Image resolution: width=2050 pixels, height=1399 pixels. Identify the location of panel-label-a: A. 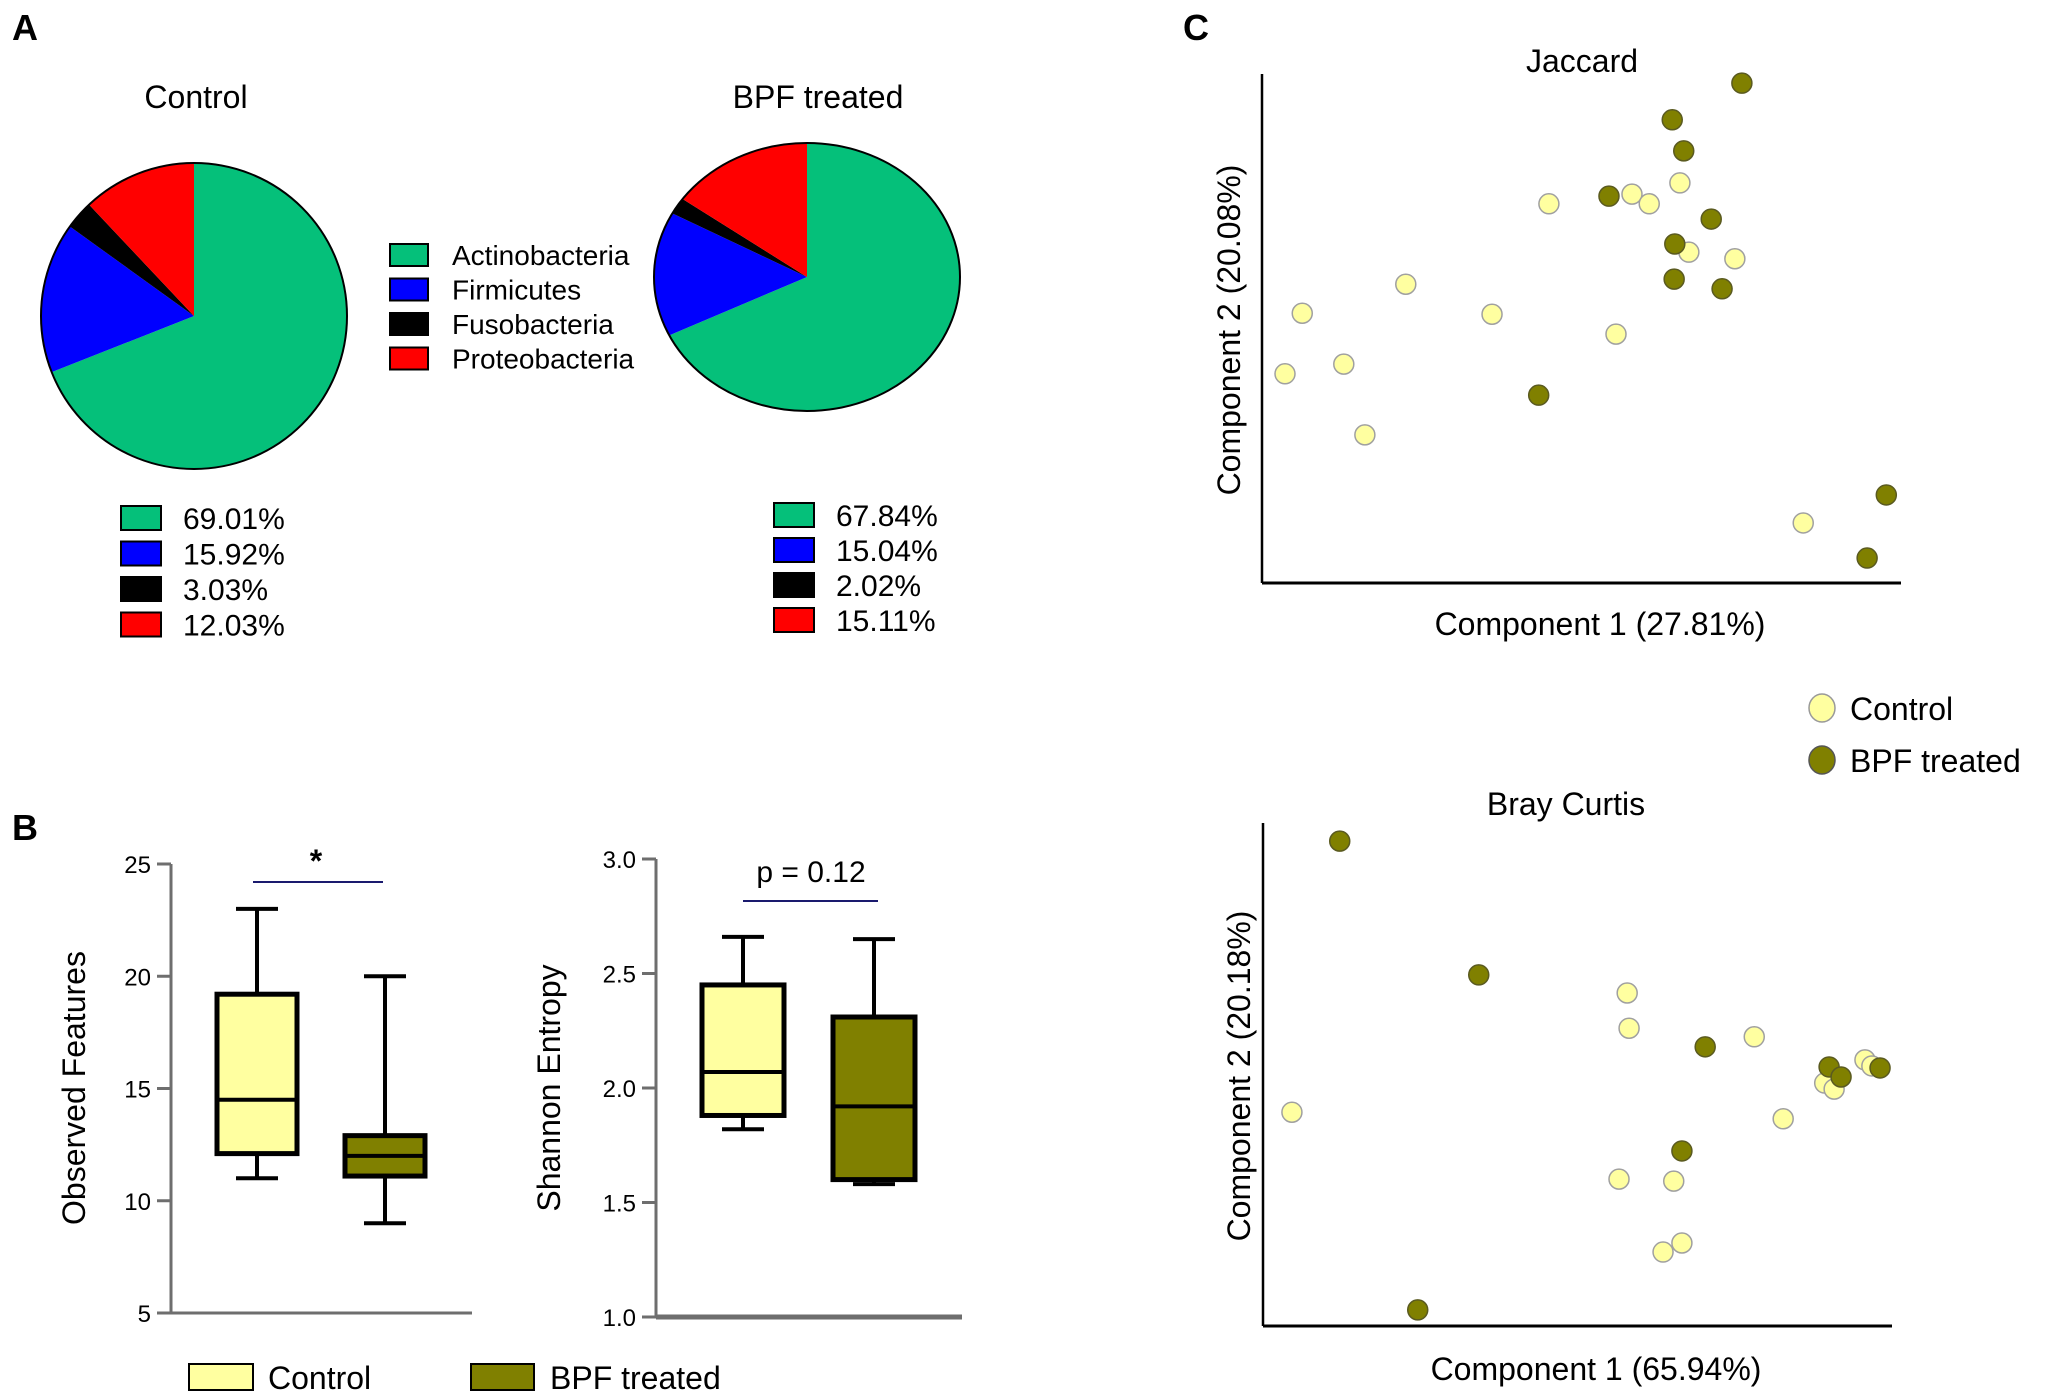
(25, 27).